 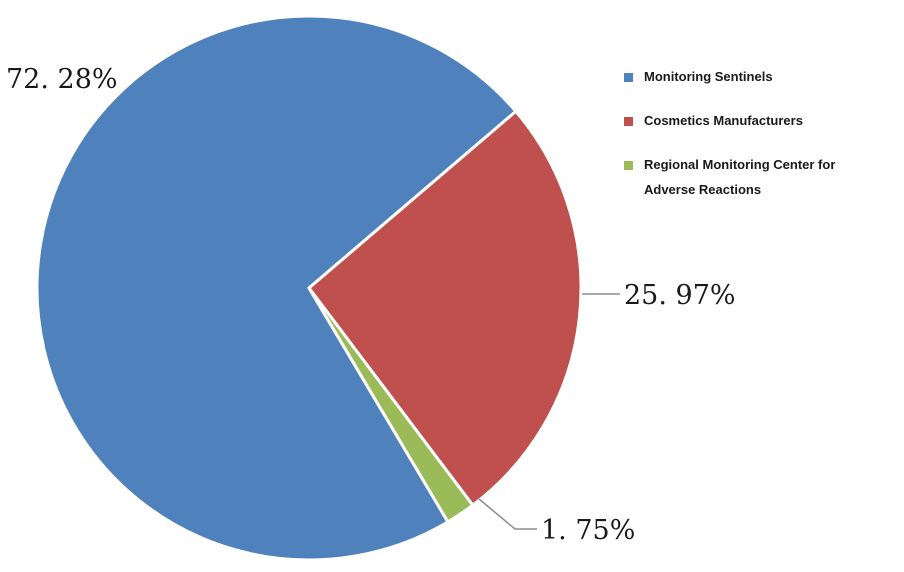 I want to click on legend-swatch-monitoring-sentinels, so click(x=628, y=77).